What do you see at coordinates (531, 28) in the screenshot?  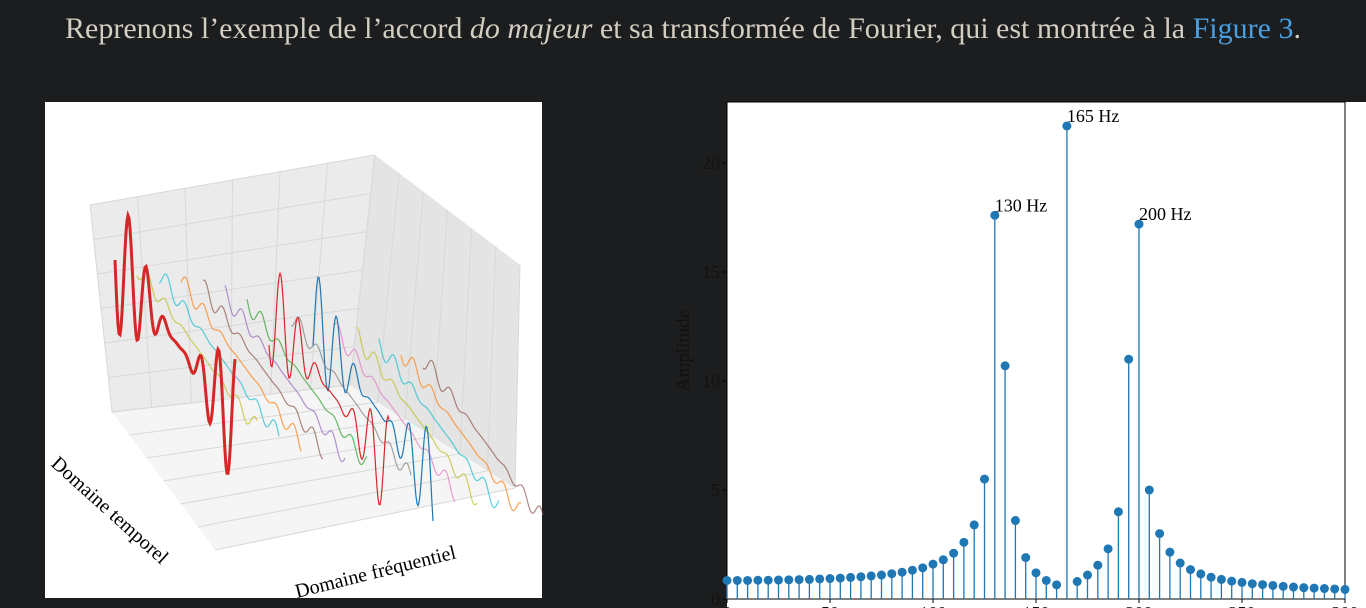 I see `emphasis: do majeur` at bounding box center [531, 28].